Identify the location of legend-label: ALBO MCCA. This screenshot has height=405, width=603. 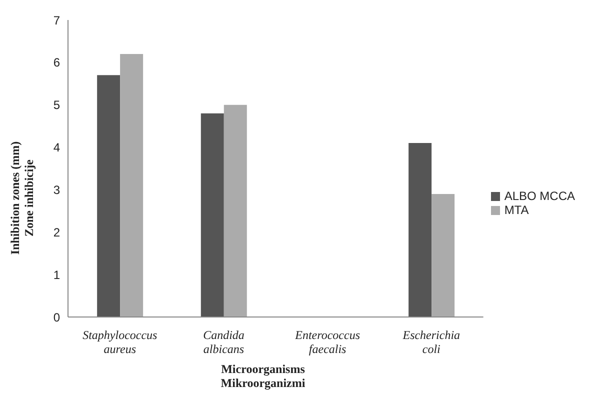
(539, 195).